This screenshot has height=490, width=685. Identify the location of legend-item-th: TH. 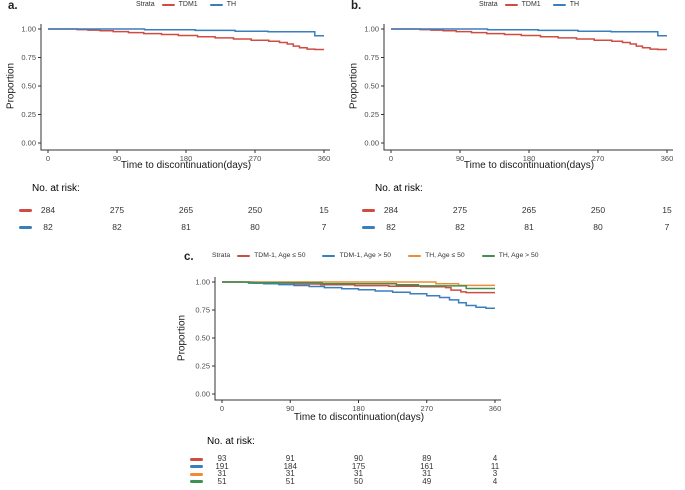
(222, 4).